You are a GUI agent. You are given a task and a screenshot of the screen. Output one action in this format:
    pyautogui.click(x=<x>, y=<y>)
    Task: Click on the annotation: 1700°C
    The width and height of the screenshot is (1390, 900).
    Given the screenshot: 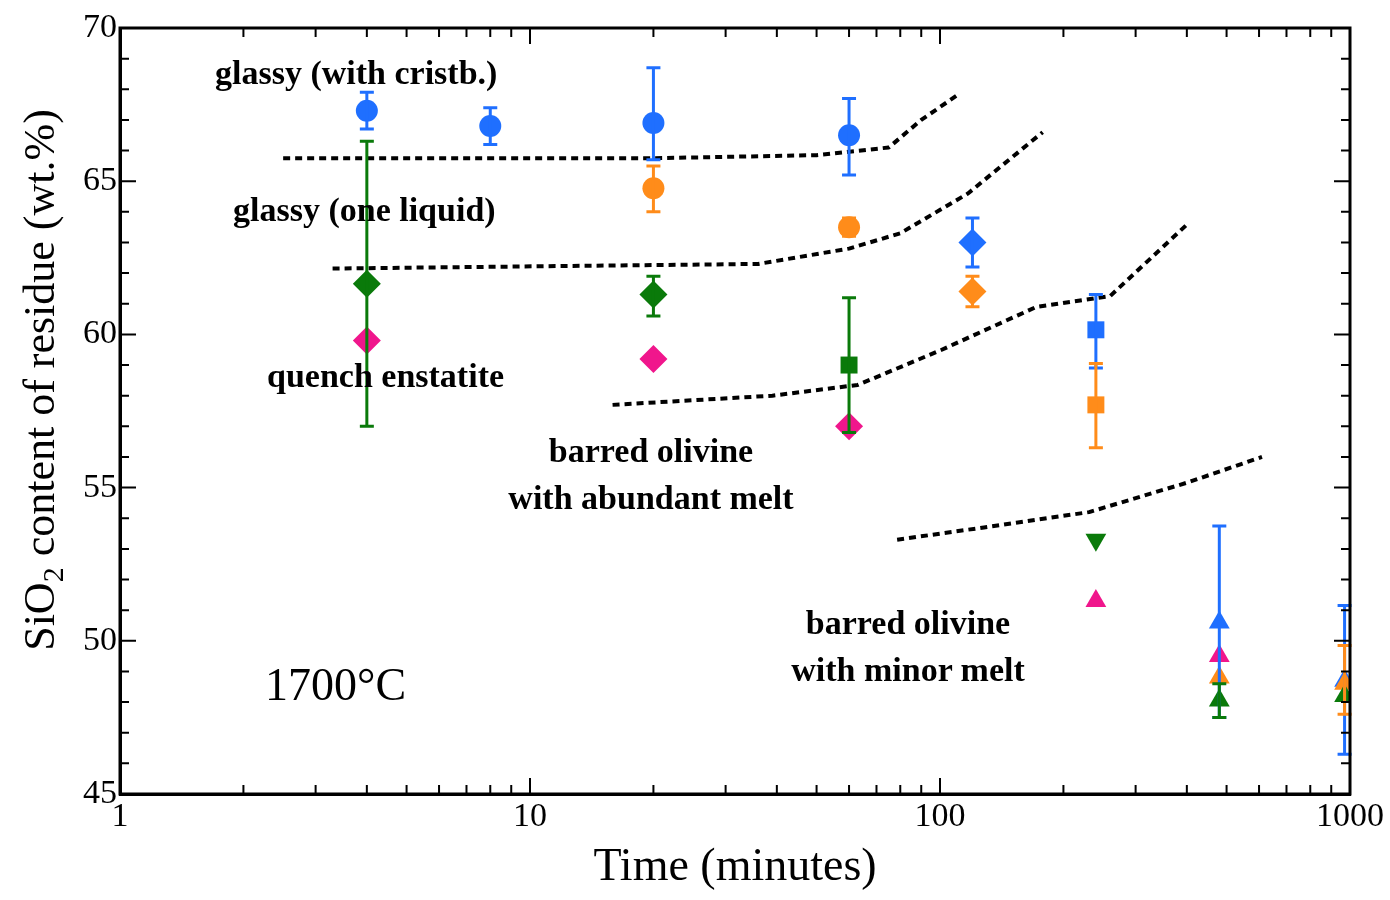 What is the action you would take?
    pyautogui.click(x=336, y=685)
    